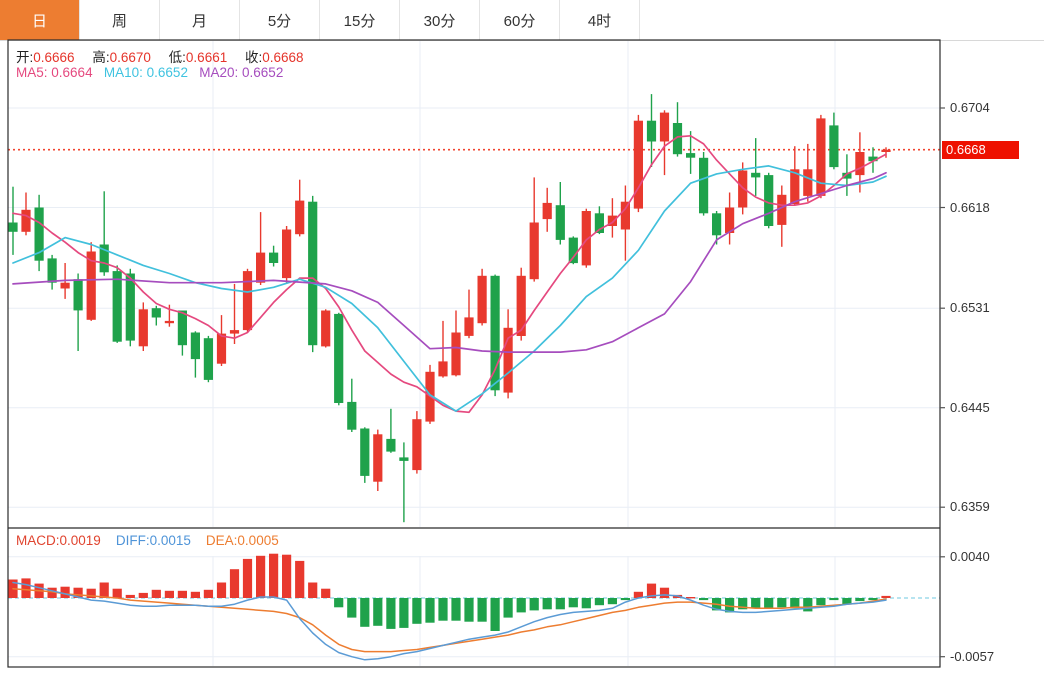 The width and height of the screenshot is (1044, 675). Describe the element at coordinates (970, 556) in the screenshot. I see `macd-tick-0: 0.0040` at that location.